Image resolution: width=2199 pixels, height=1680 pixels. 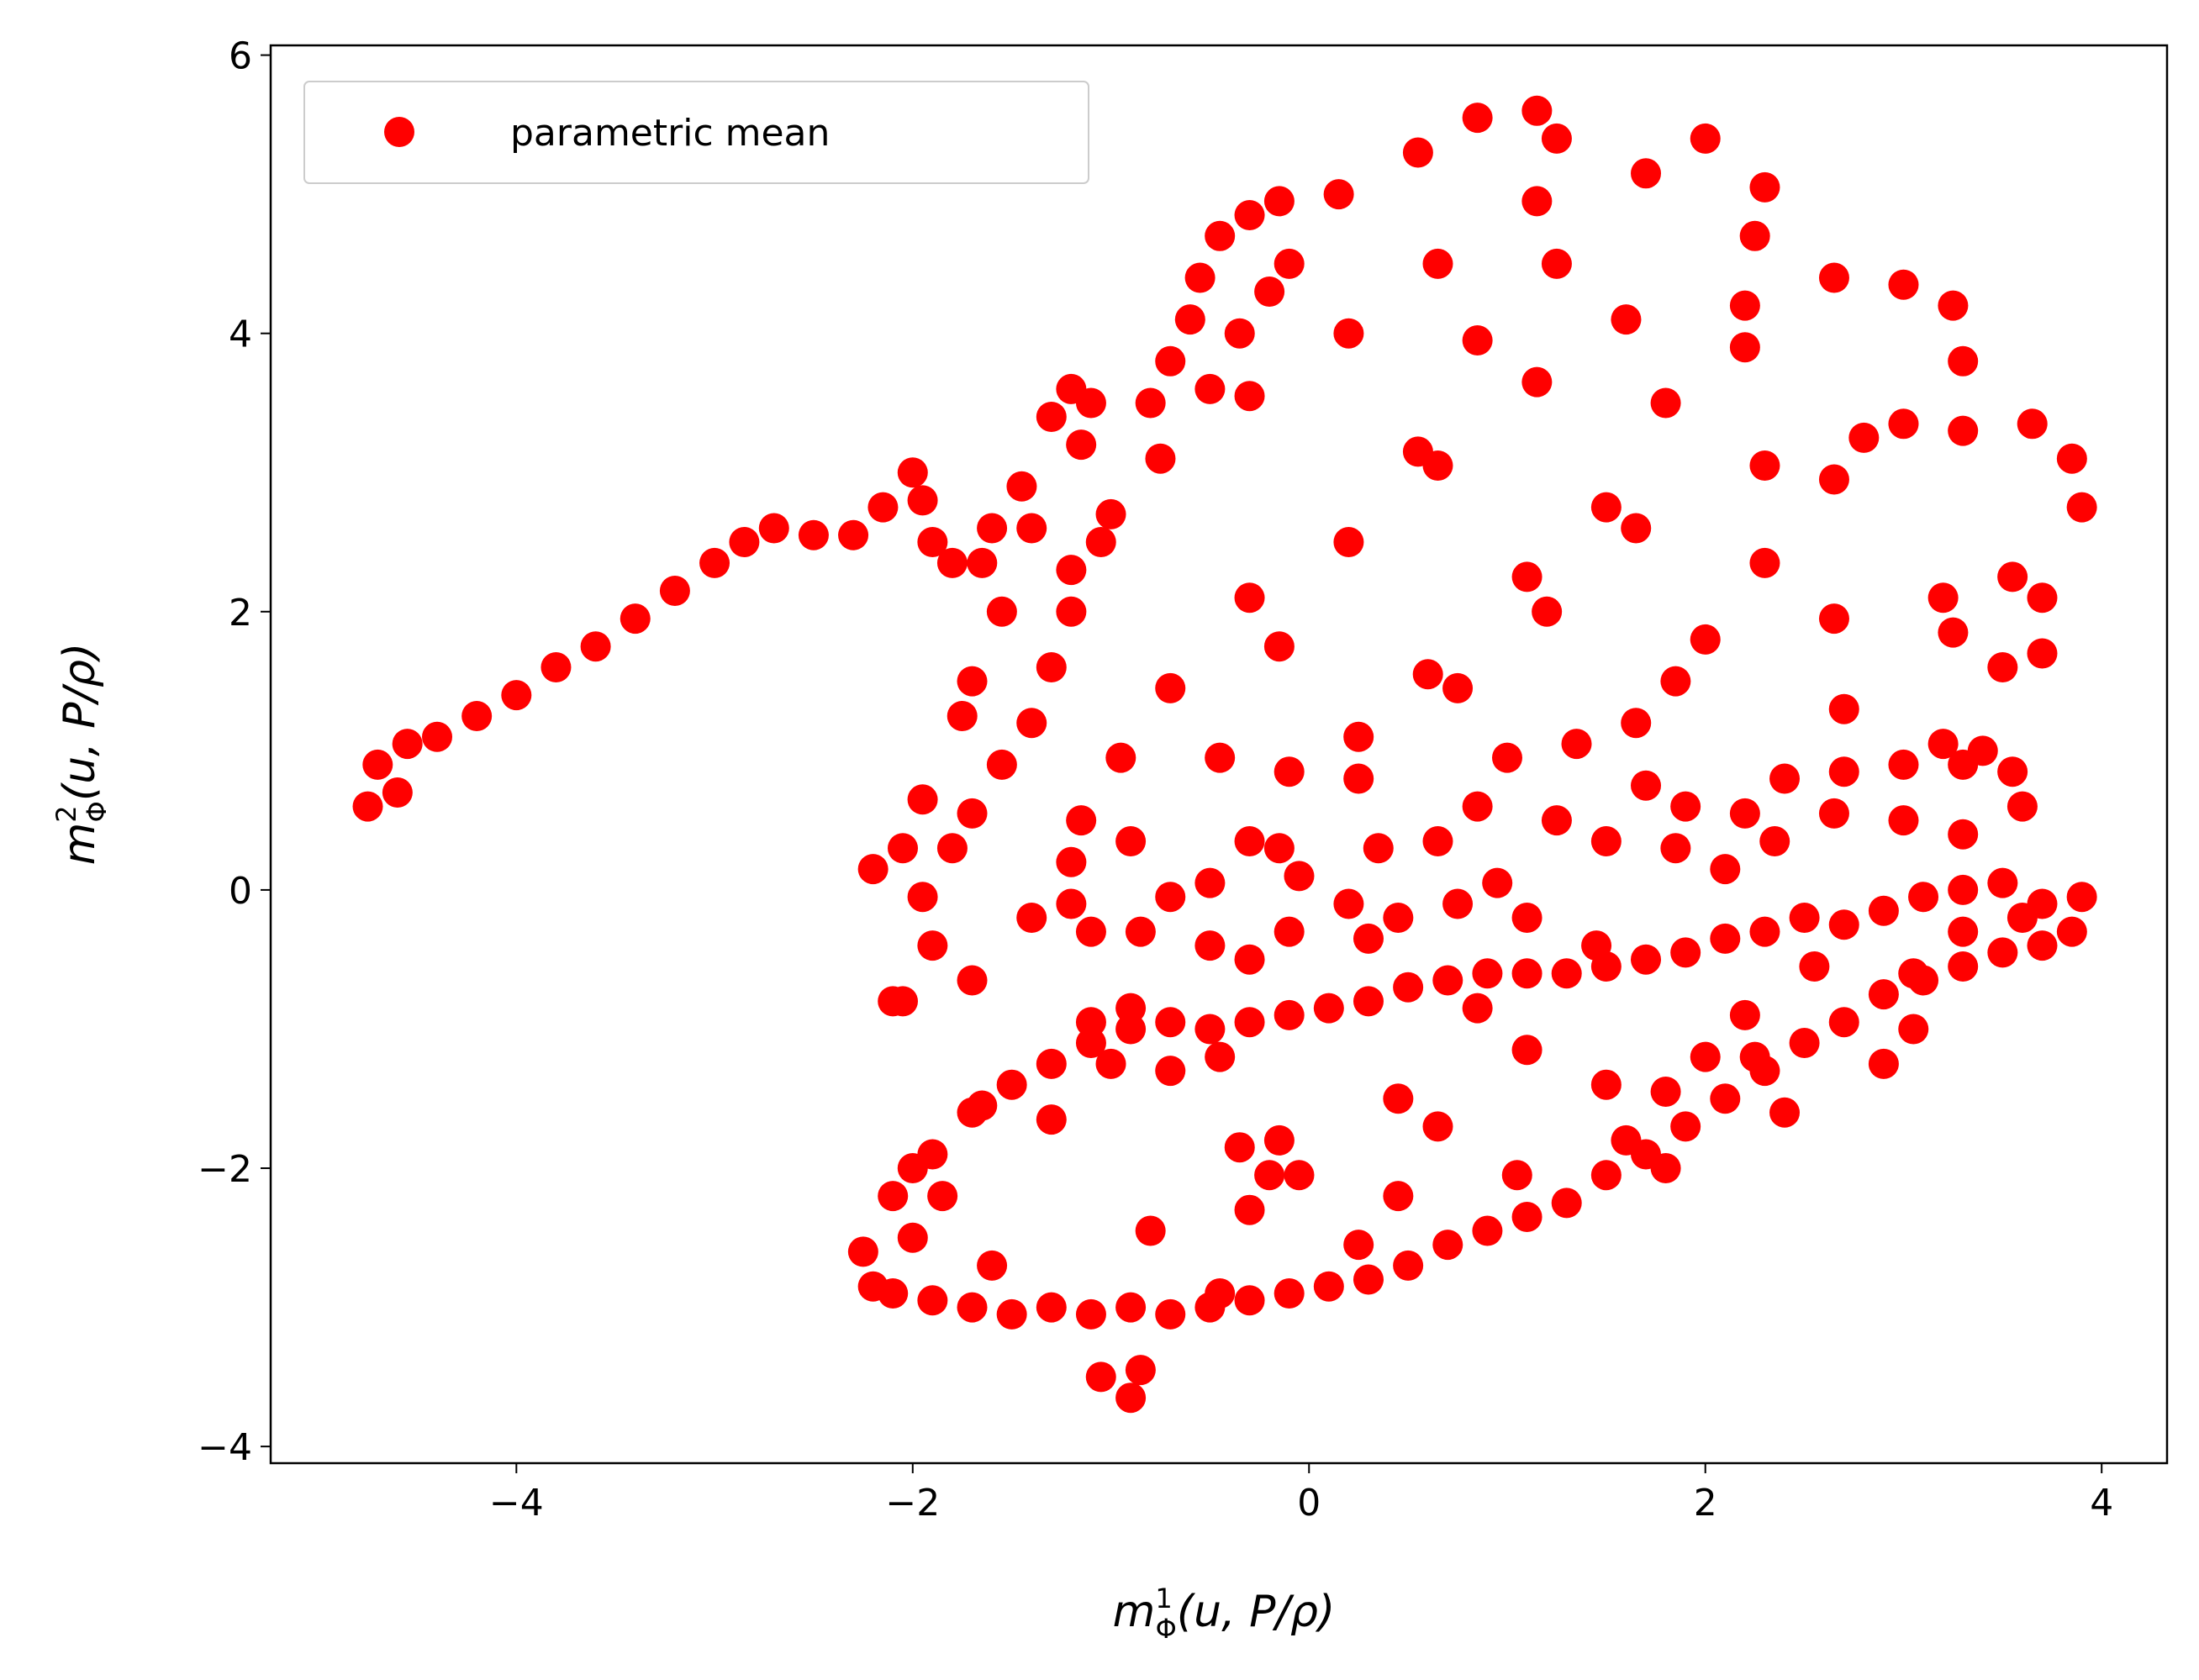 I want to click on y-tick-label: −2, so click(x=225, y=1169).